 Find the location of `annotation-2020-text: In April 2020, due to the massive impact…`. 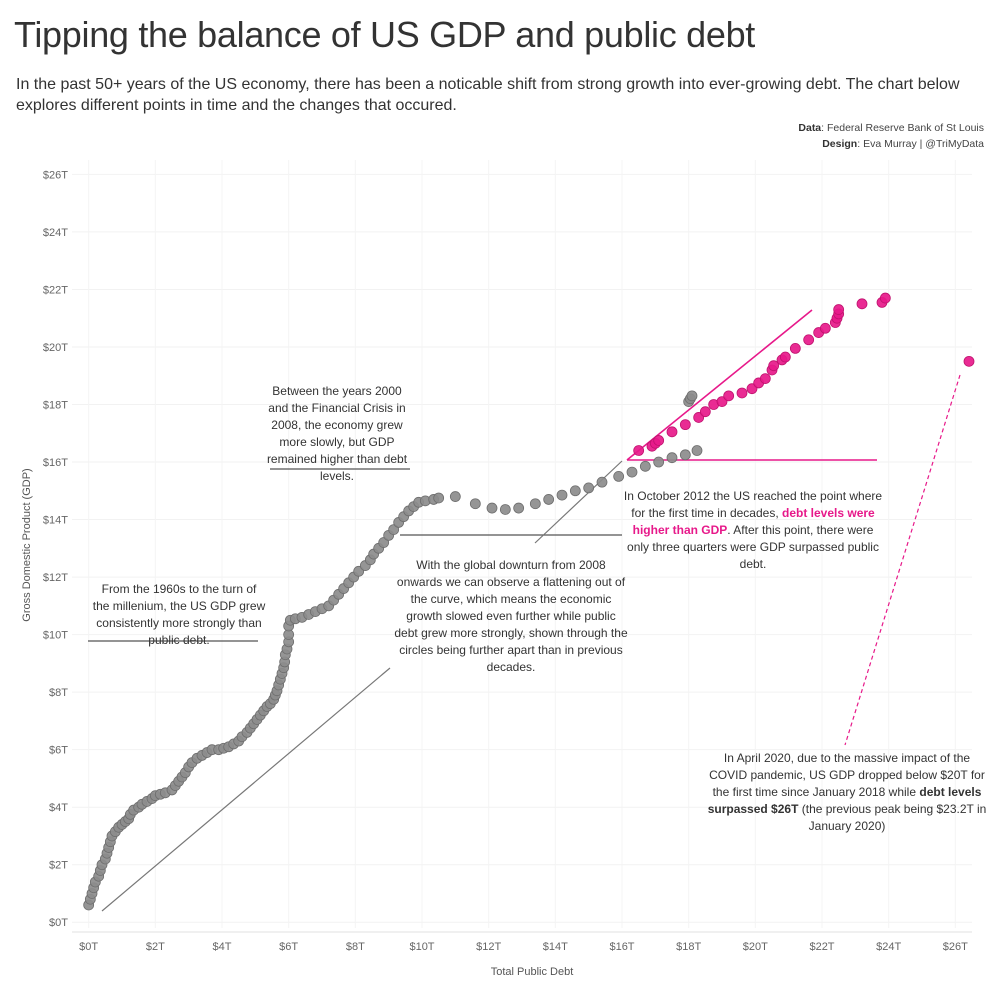

annotation-2020-text: In April 2020, due to the massive impact… is located at coordinates (847, 775).